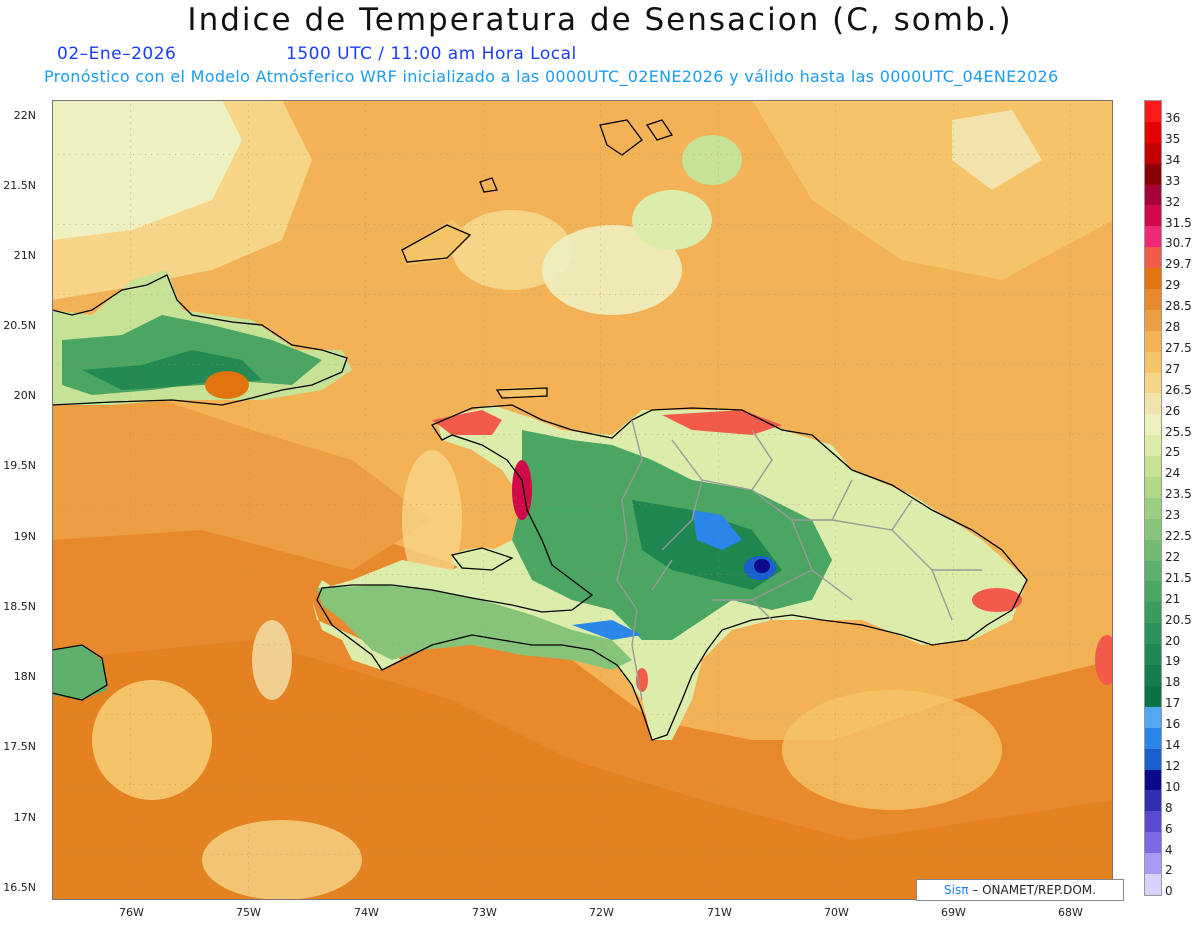 This screenshot has width=1200, height=927. Describe the element at coordinates (1173, 765) in the screenshot. I see `colorbar-label: 12` at that location.